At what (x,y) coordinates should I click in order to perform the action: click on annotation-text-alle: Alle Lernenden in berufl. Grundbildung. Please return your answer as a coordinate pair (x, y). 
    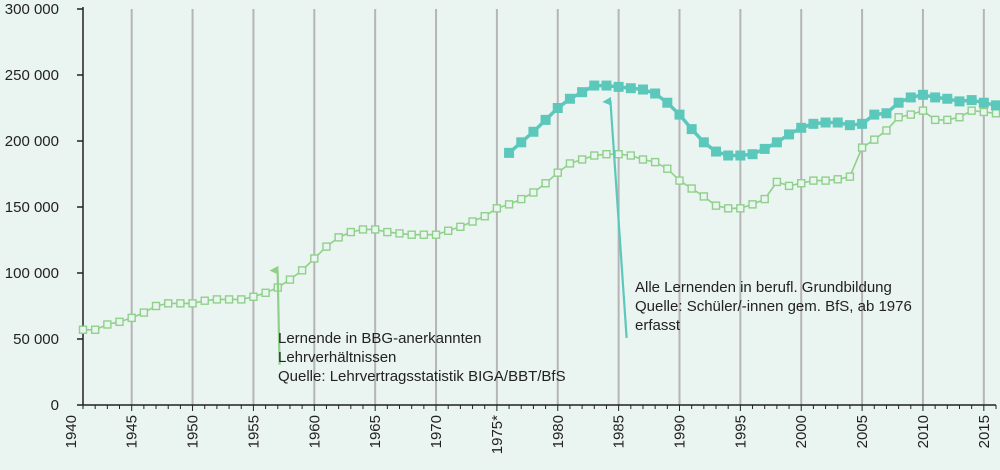
    Looking at the image, I should click on (763, 287).